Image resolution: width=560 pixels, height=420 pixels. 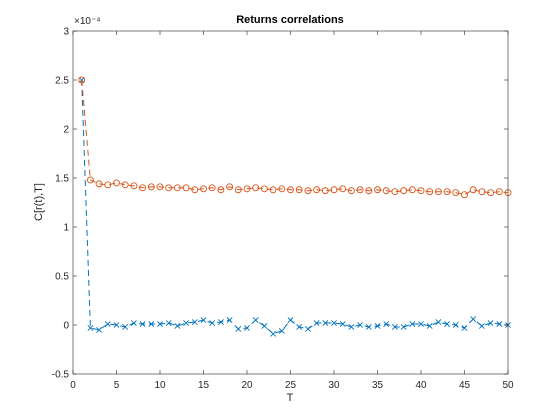 What do you see at coordinates (39, 202) in the screenshot?
I see `y-axis-label: C[r(t),T]` at bounding box center [39, 202].